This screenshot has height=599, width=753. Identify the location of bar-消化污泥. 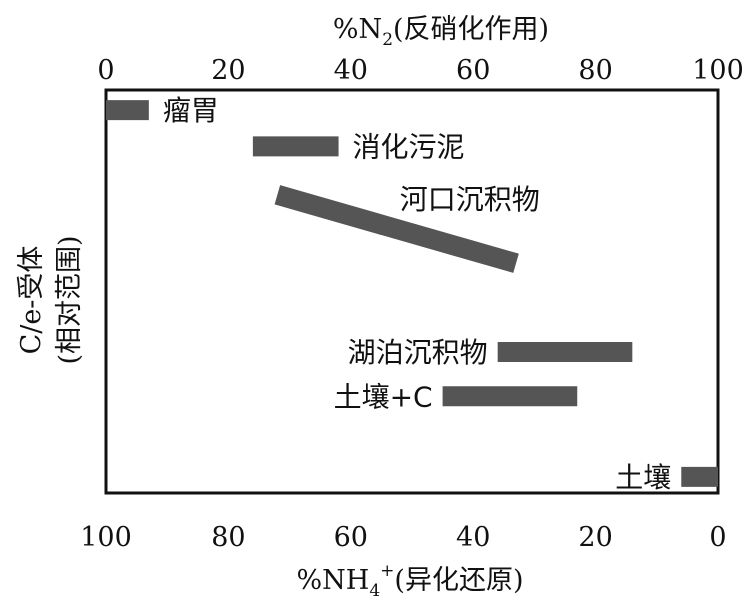
(295, 146).